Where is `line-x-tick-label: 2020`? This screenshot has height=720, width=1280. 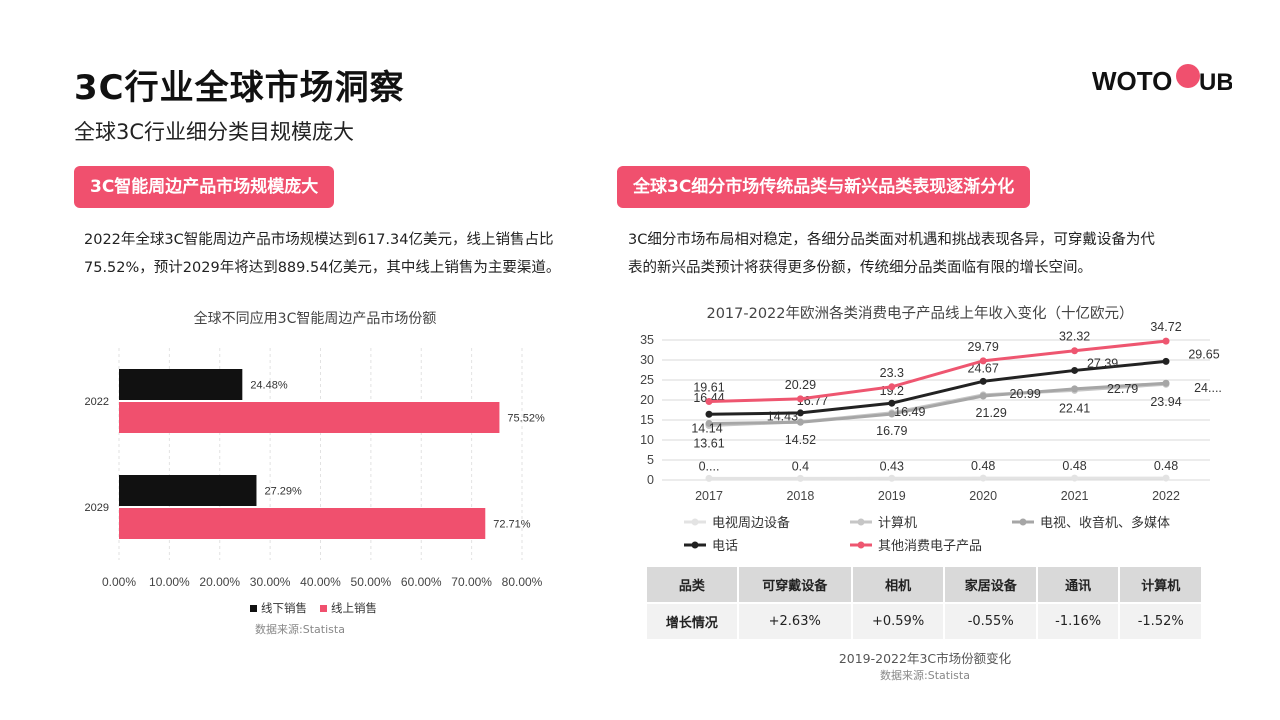 line-x-tick-label: 2020 is located at coordinates (983, 496).